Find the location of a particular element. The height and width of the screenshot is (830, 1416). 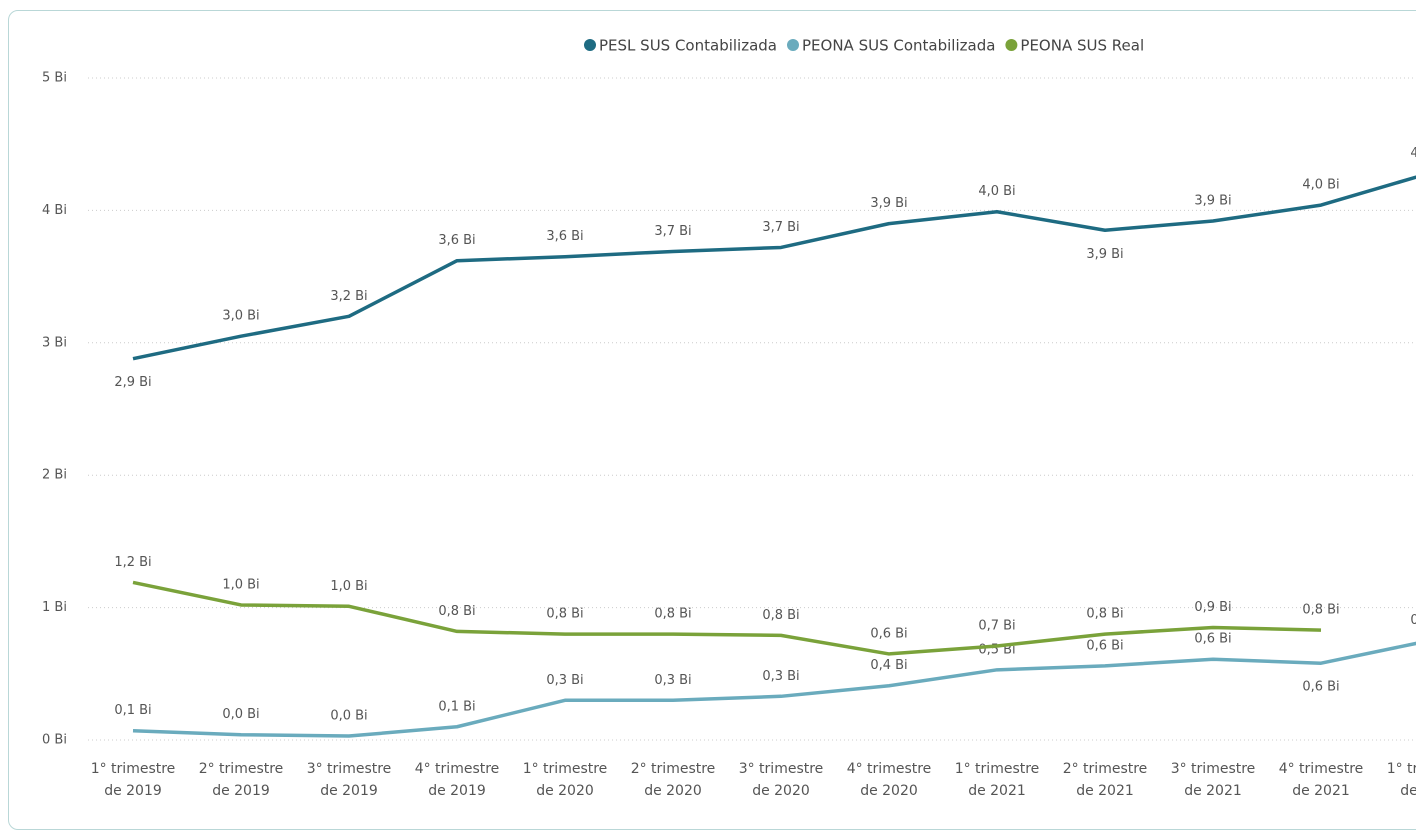

legend-label: PEONA SUS Contabilizada is located at coordinates (898, 46).